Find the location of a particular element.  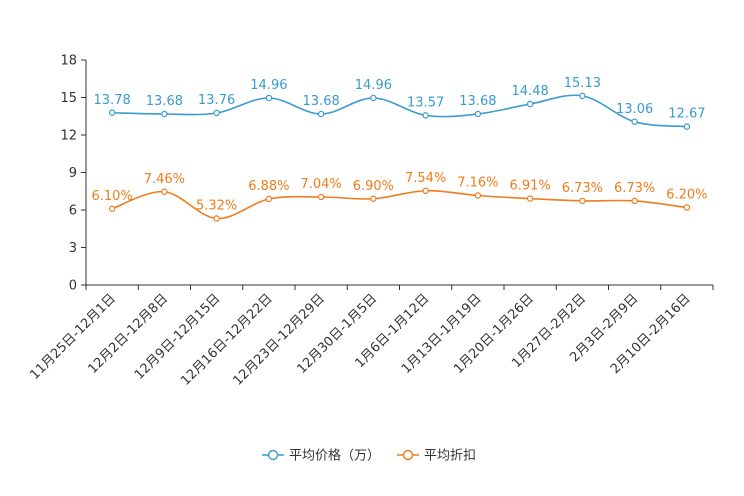

legend-label-1: 平均折扣 is located at coordinates (450, 456).